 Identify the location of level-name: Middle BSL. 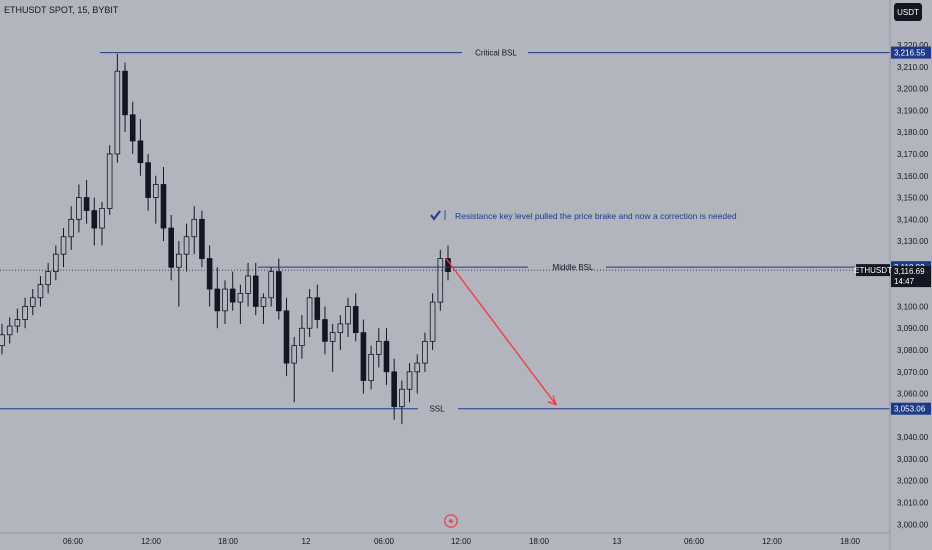
(573, 267).